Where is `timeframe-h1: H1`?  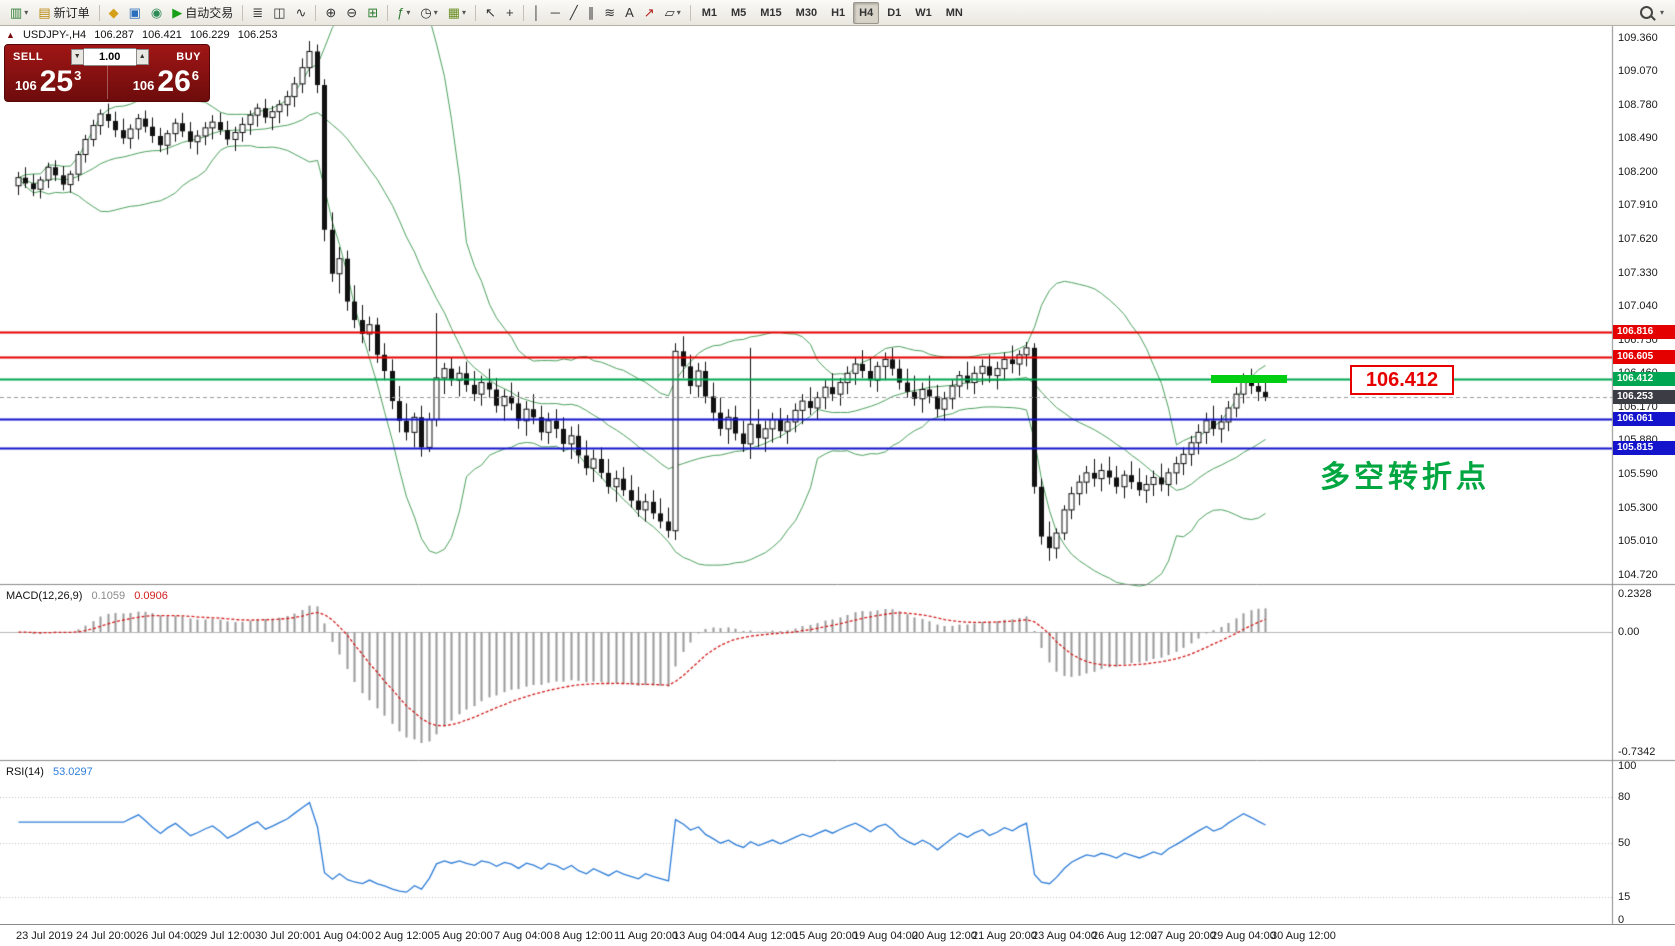 timeframe-h1: H1 is located at coordinates (838, 12).